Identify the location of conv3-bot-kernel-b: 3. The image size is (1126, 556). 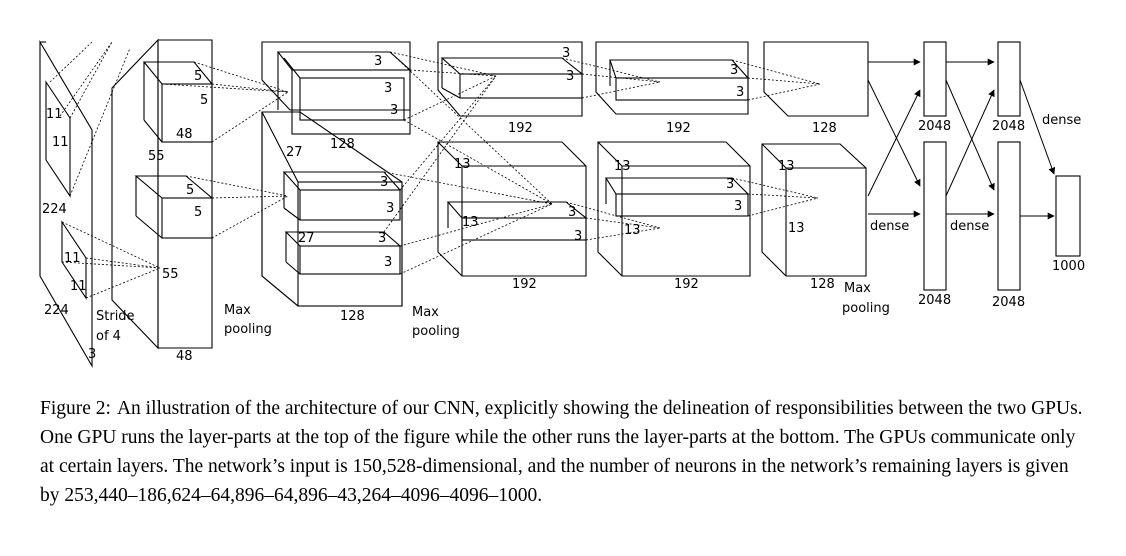
(578, 236).